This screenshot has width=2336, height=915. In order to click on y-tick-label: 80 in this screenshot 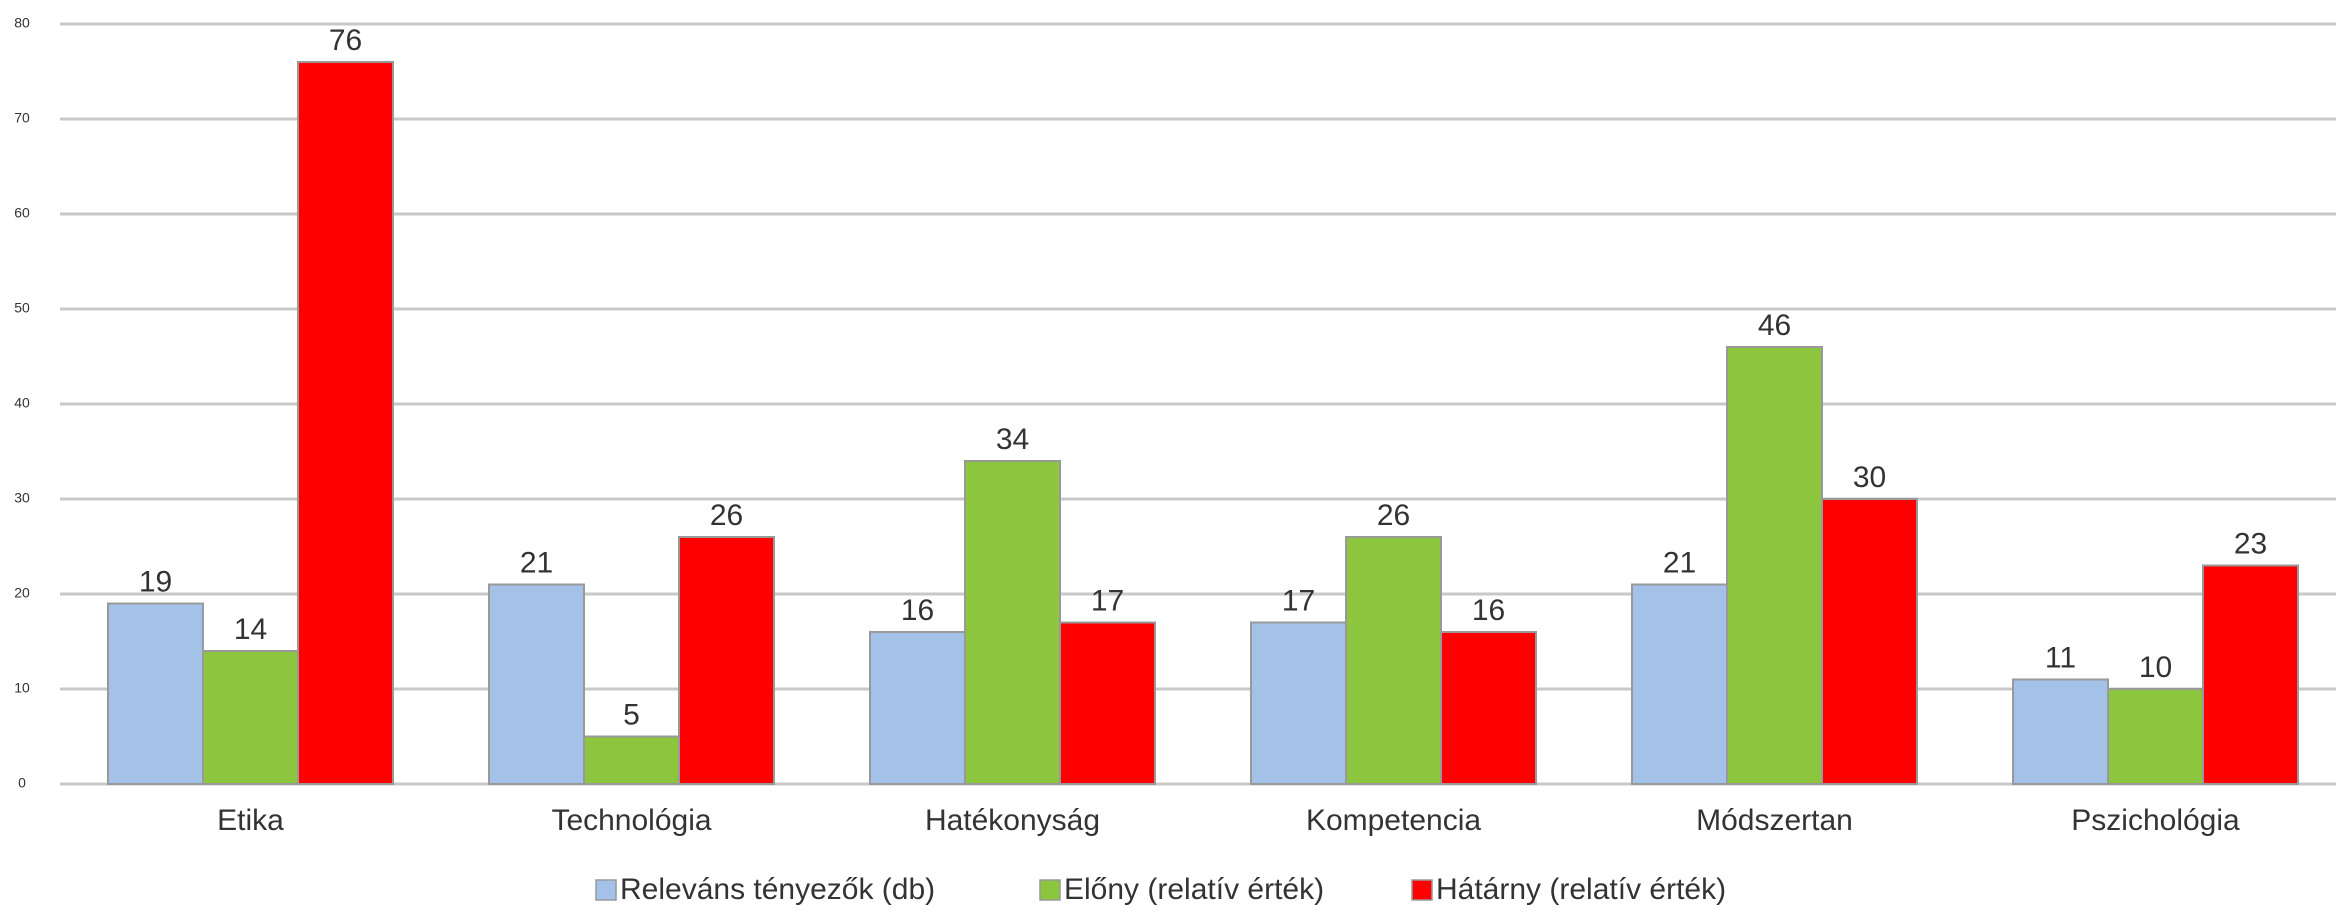, I will do `click(22, 23)`.